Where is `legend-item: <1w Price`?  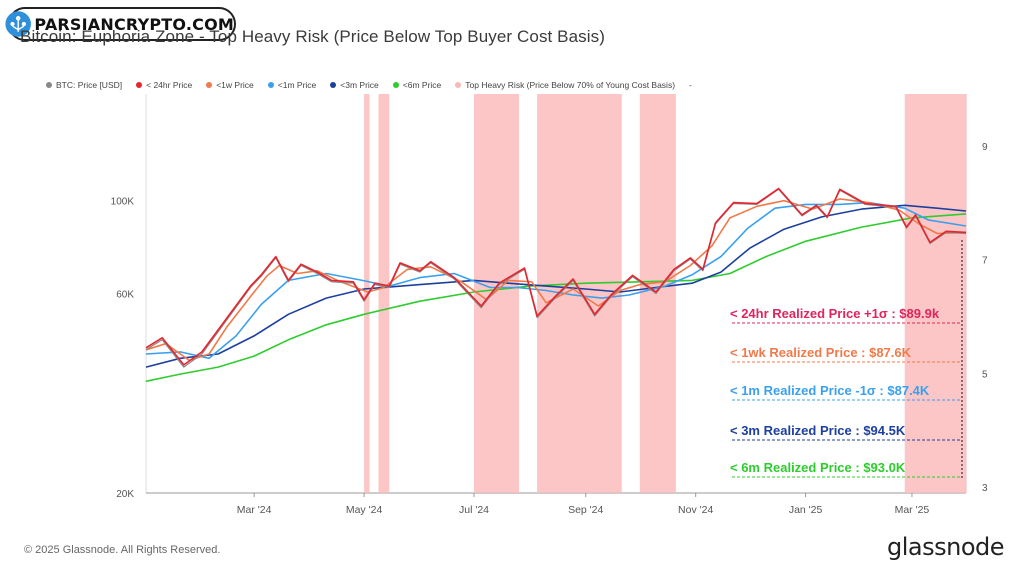
legend-item: <1w Price is located at coordinates (230, 85).